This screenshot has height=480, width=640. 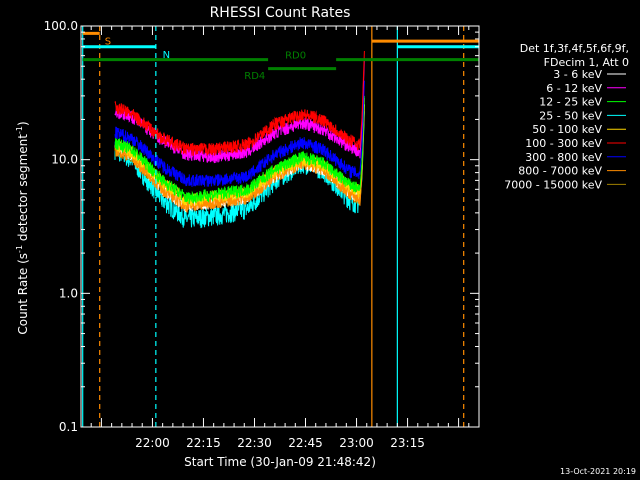 I want to click on legend-entry: 6 - 12 keV, so click(x=574, y=88).